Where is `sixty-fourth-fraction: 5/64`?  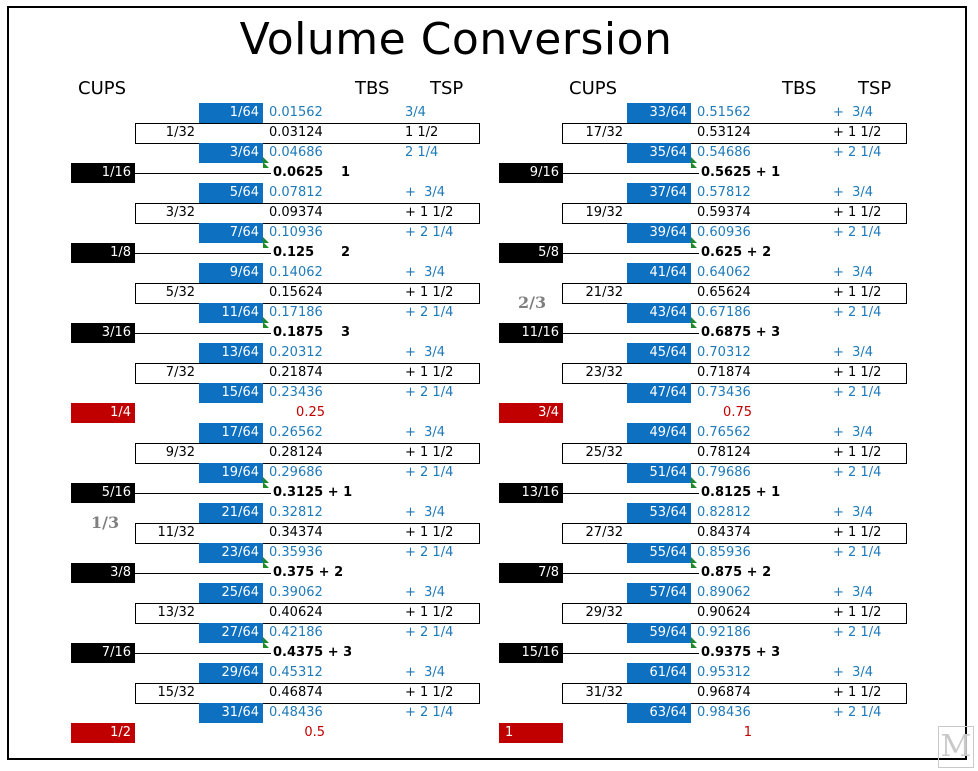
sixty-fourth-fraction: 5/64 is located at coordinates (231, 193).